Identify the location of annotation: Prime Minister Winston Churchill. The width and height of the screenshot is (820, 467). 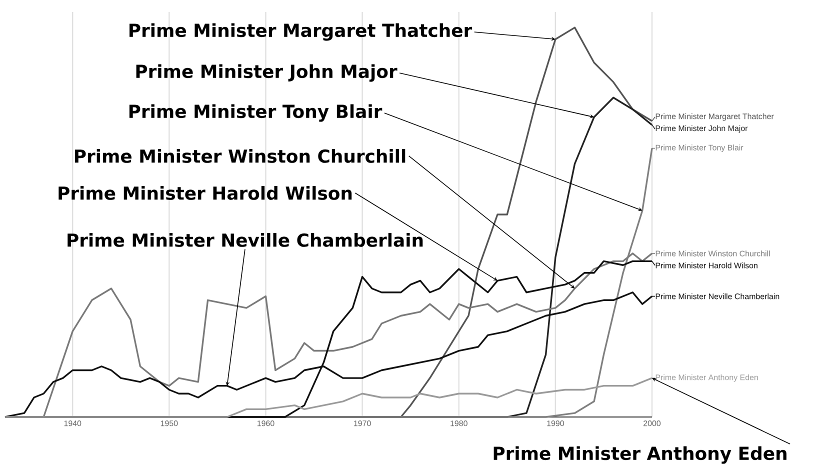
(240, 156).